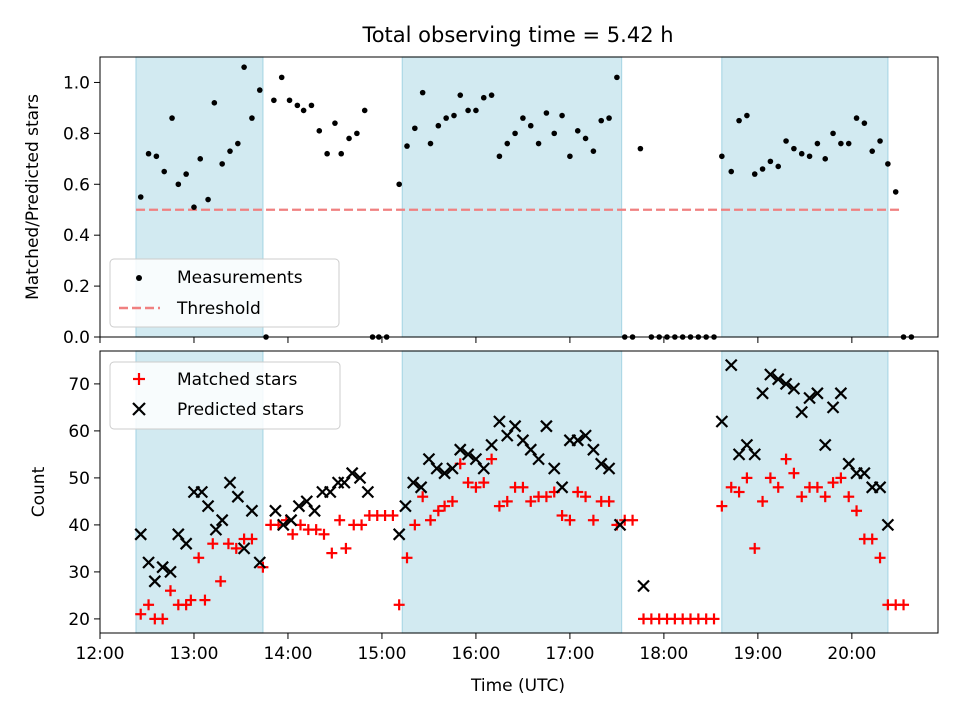  I want to click on y-tick-label: 60, so click(79, 432).